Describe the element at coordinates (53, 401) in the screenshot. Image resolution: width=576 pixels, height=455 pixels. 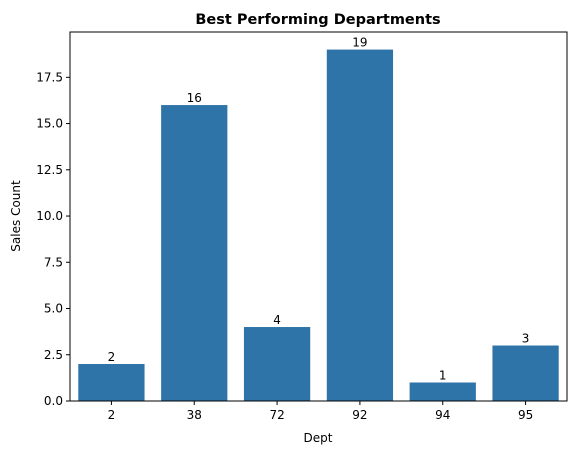
I see `y-tick-label-0: 0.0` at that location.